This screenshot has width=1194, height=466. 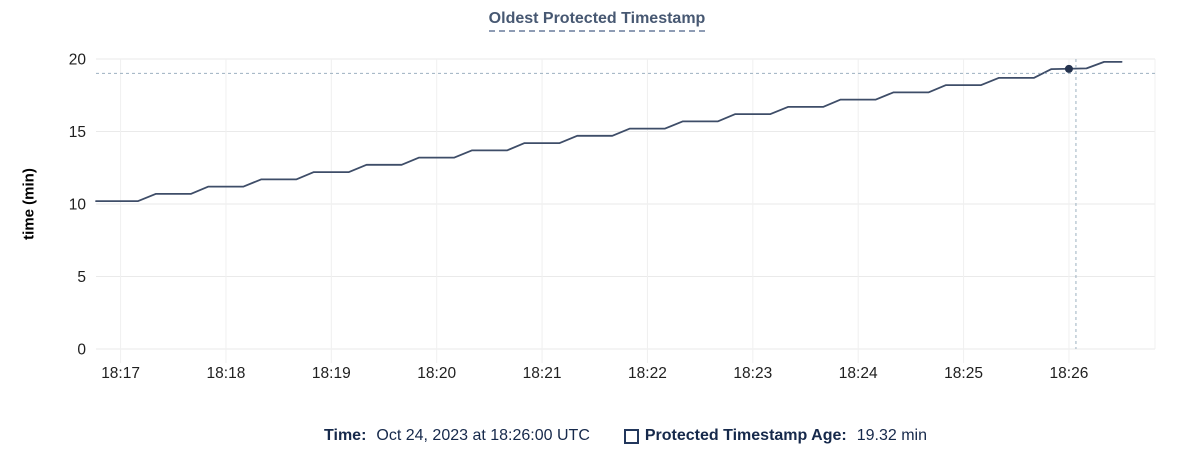 What do you see at coordinates (77, 132) in the screenshot?
I see `y-tick-label: 15` at bounding box center [77, 132].